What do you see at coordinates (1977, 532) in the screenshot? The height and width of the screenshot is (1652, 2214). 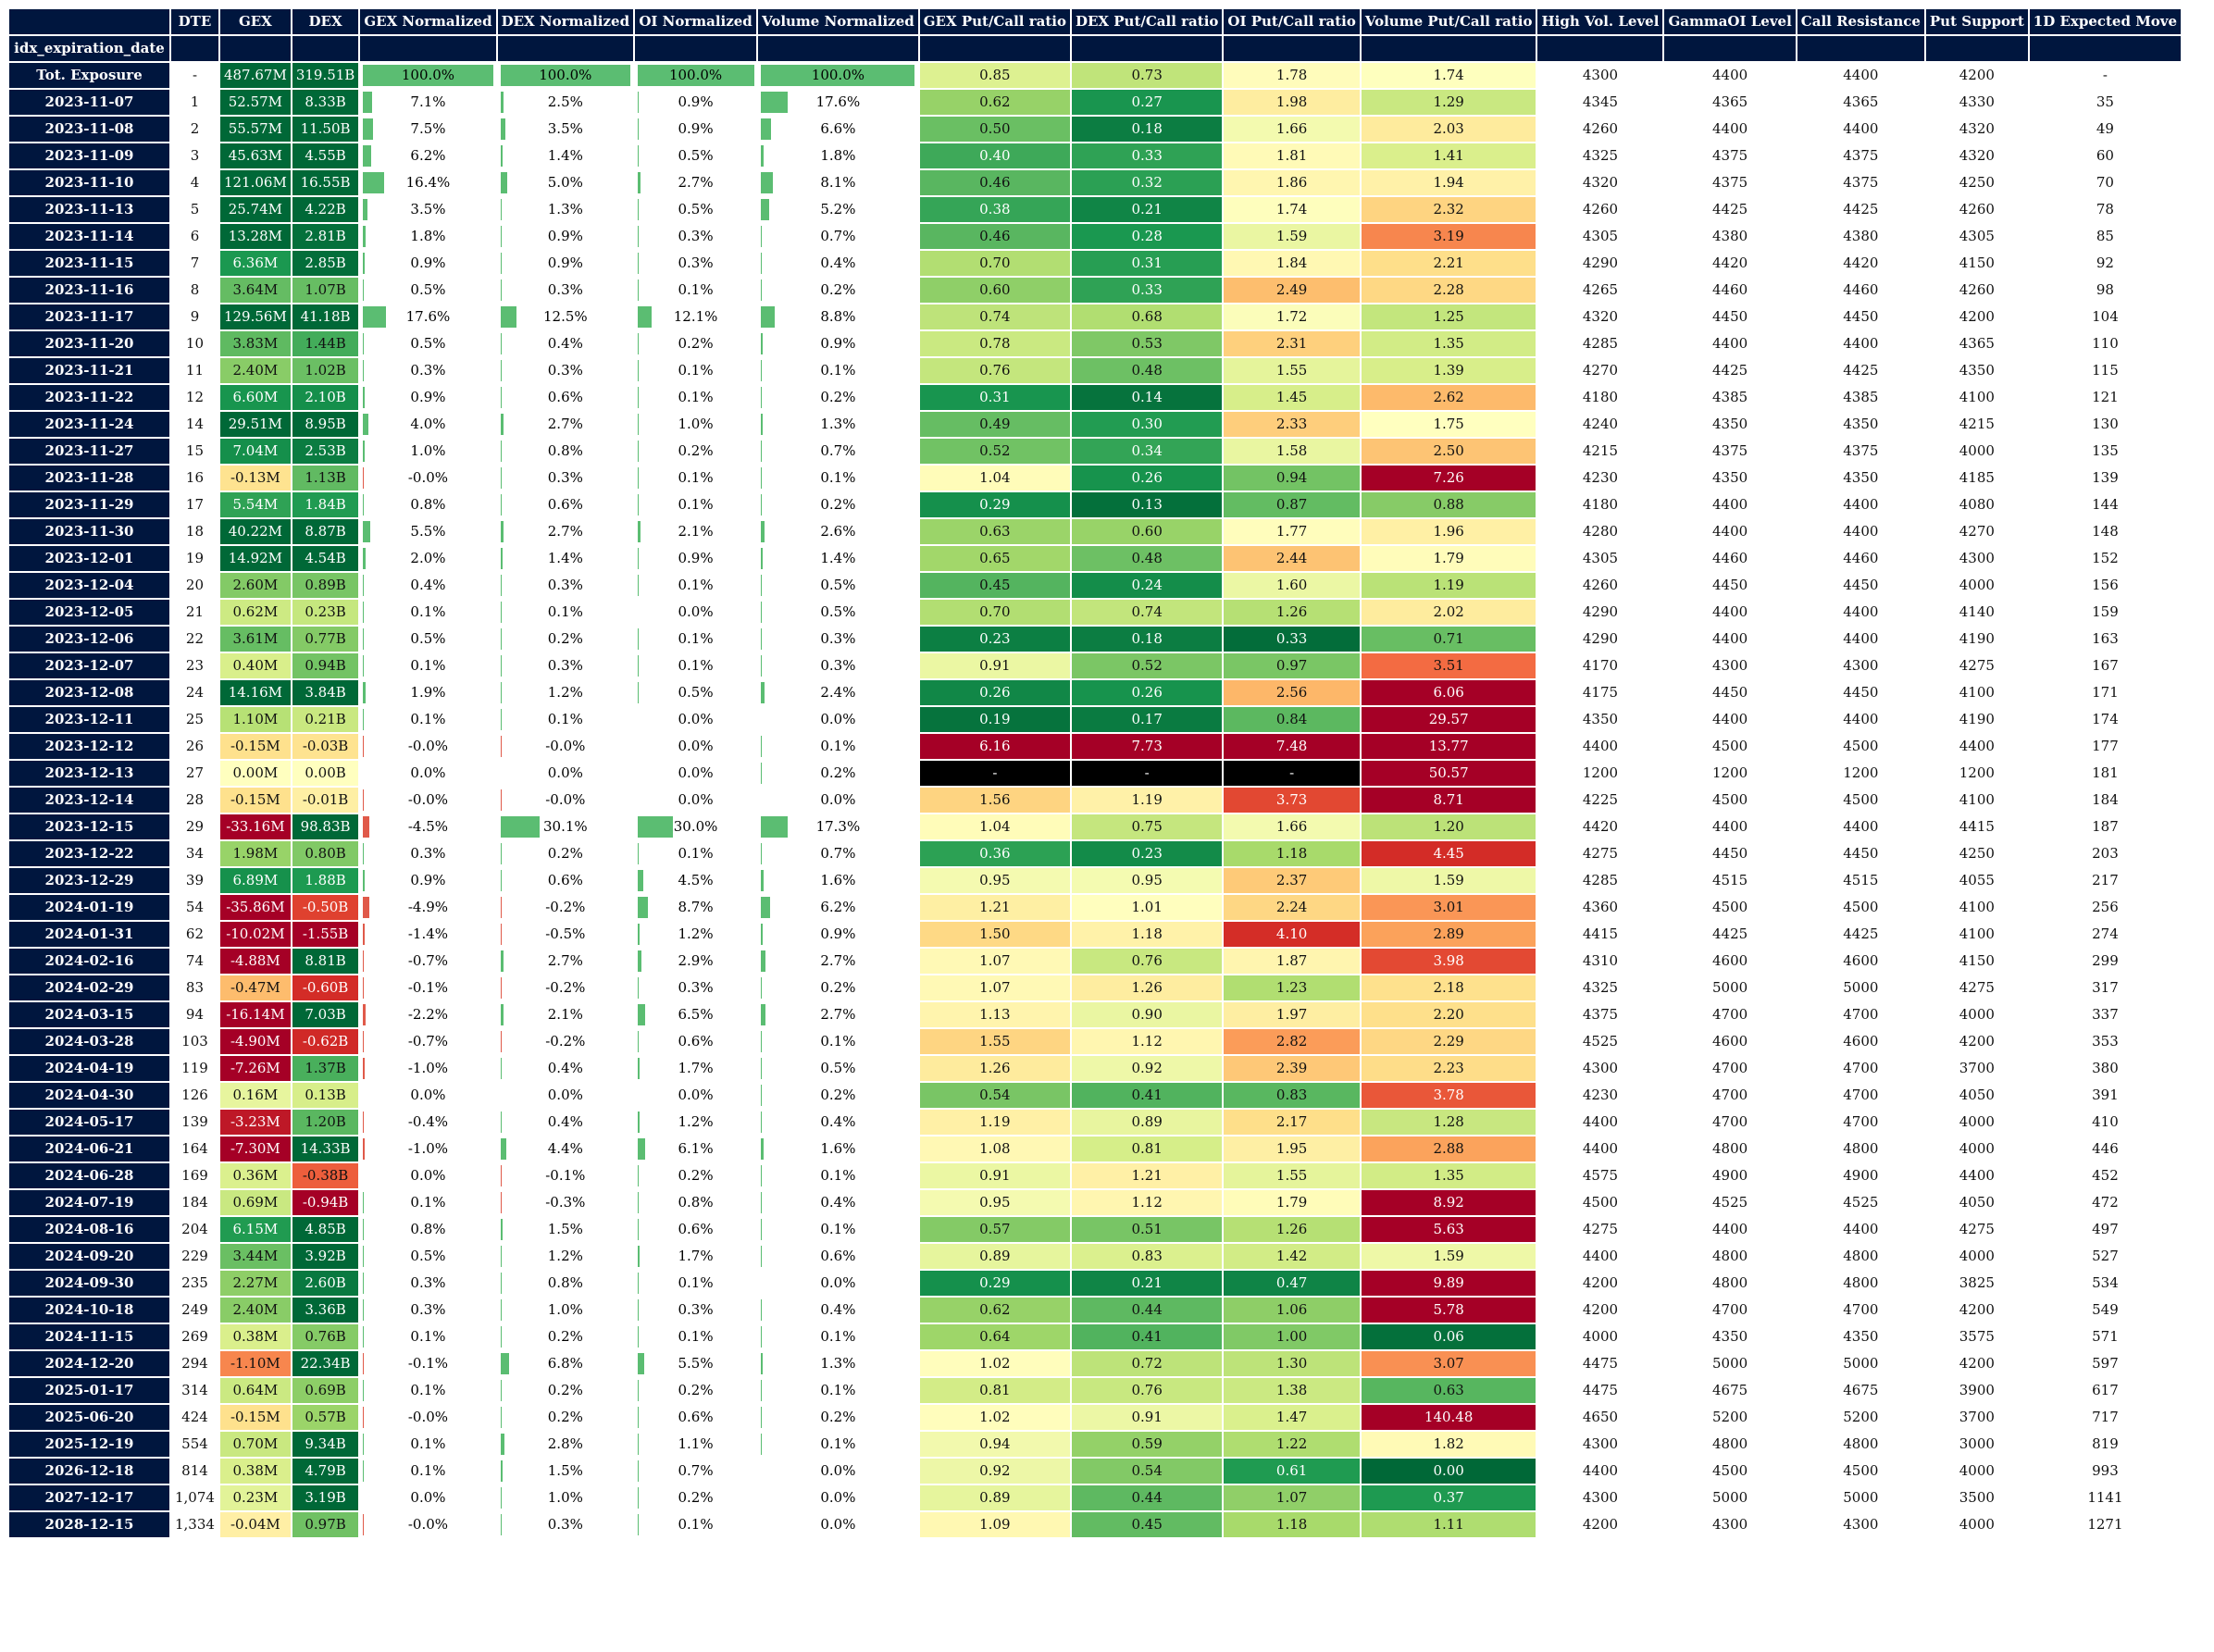 I see `put-support-cell: 4270` at bounding box center [1977, 532].